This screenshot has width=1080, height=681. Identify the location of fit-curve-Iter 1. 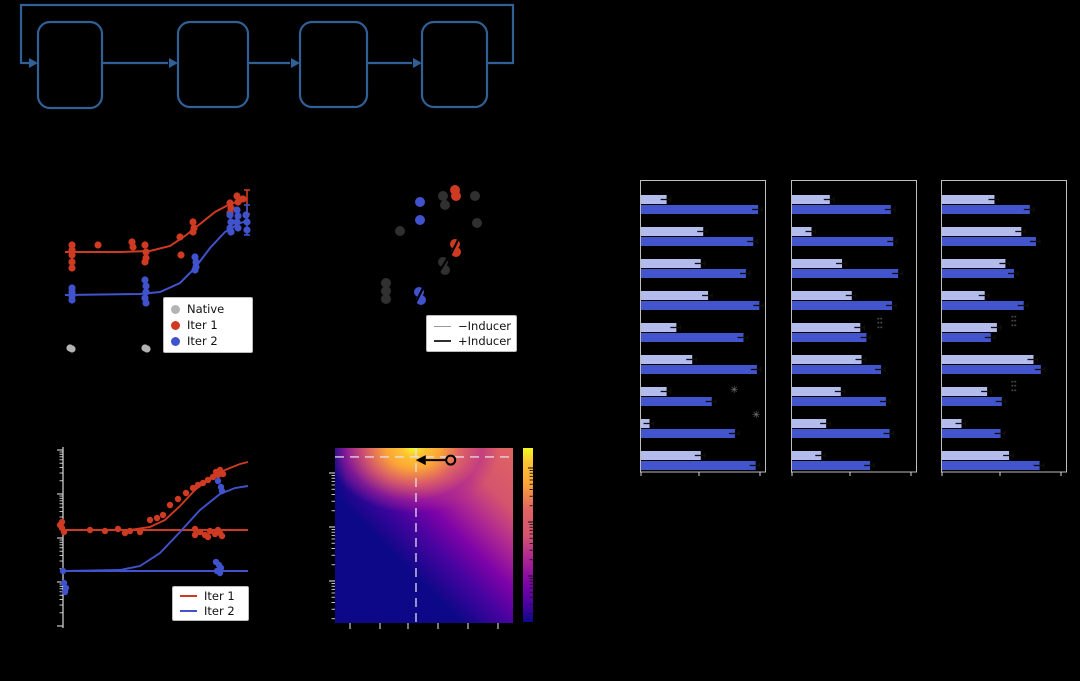
(157, 496).